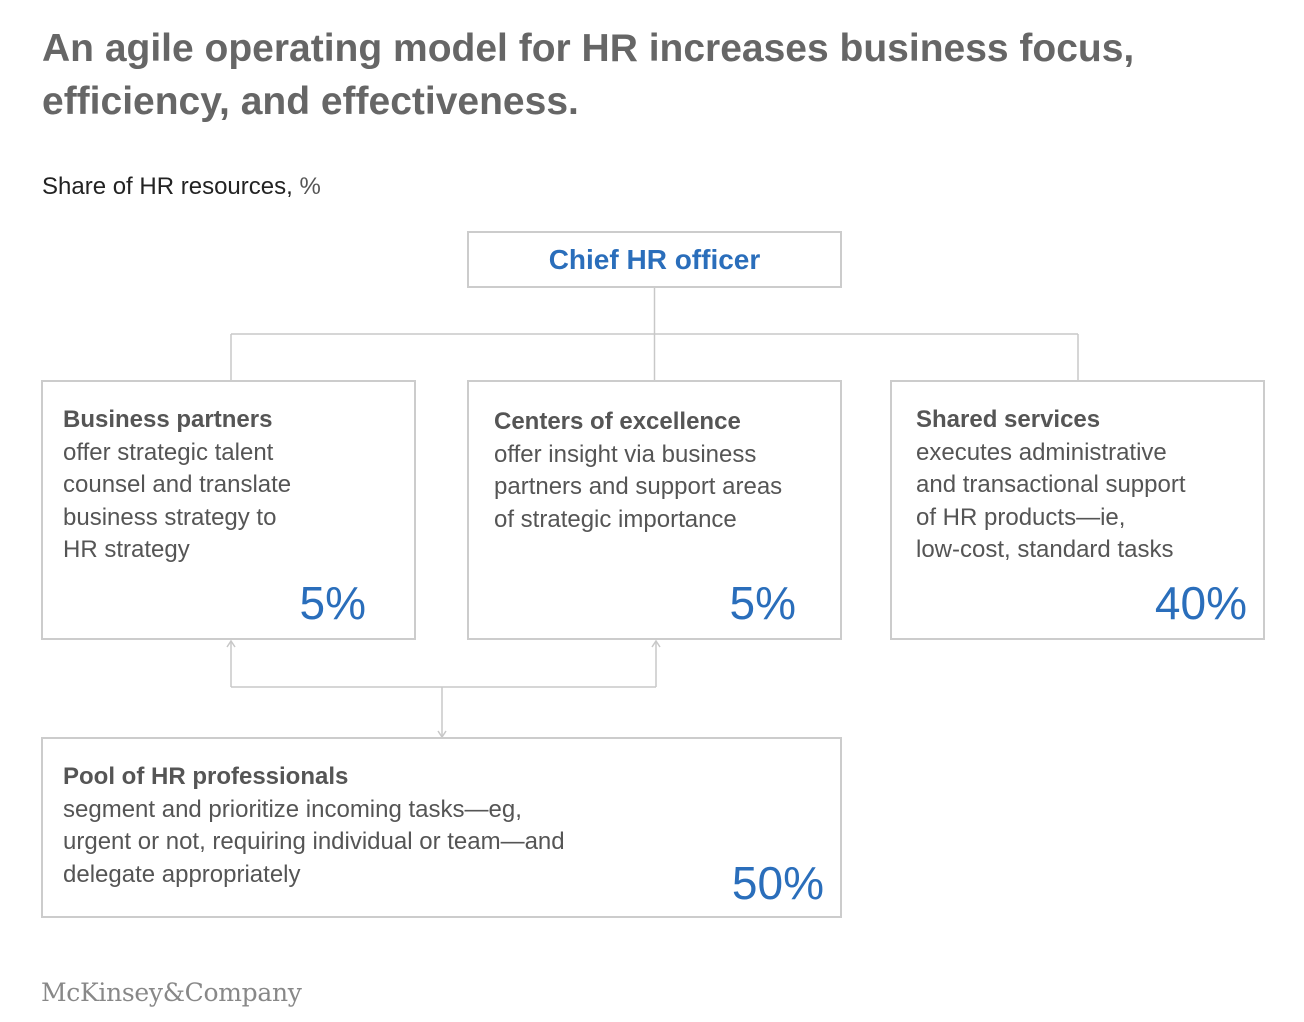 Image resolution: width=1304 pixels, height=1022 pixels. I want to click on centers-of-excellence-title: Centers of excellence, so click(617, 421).